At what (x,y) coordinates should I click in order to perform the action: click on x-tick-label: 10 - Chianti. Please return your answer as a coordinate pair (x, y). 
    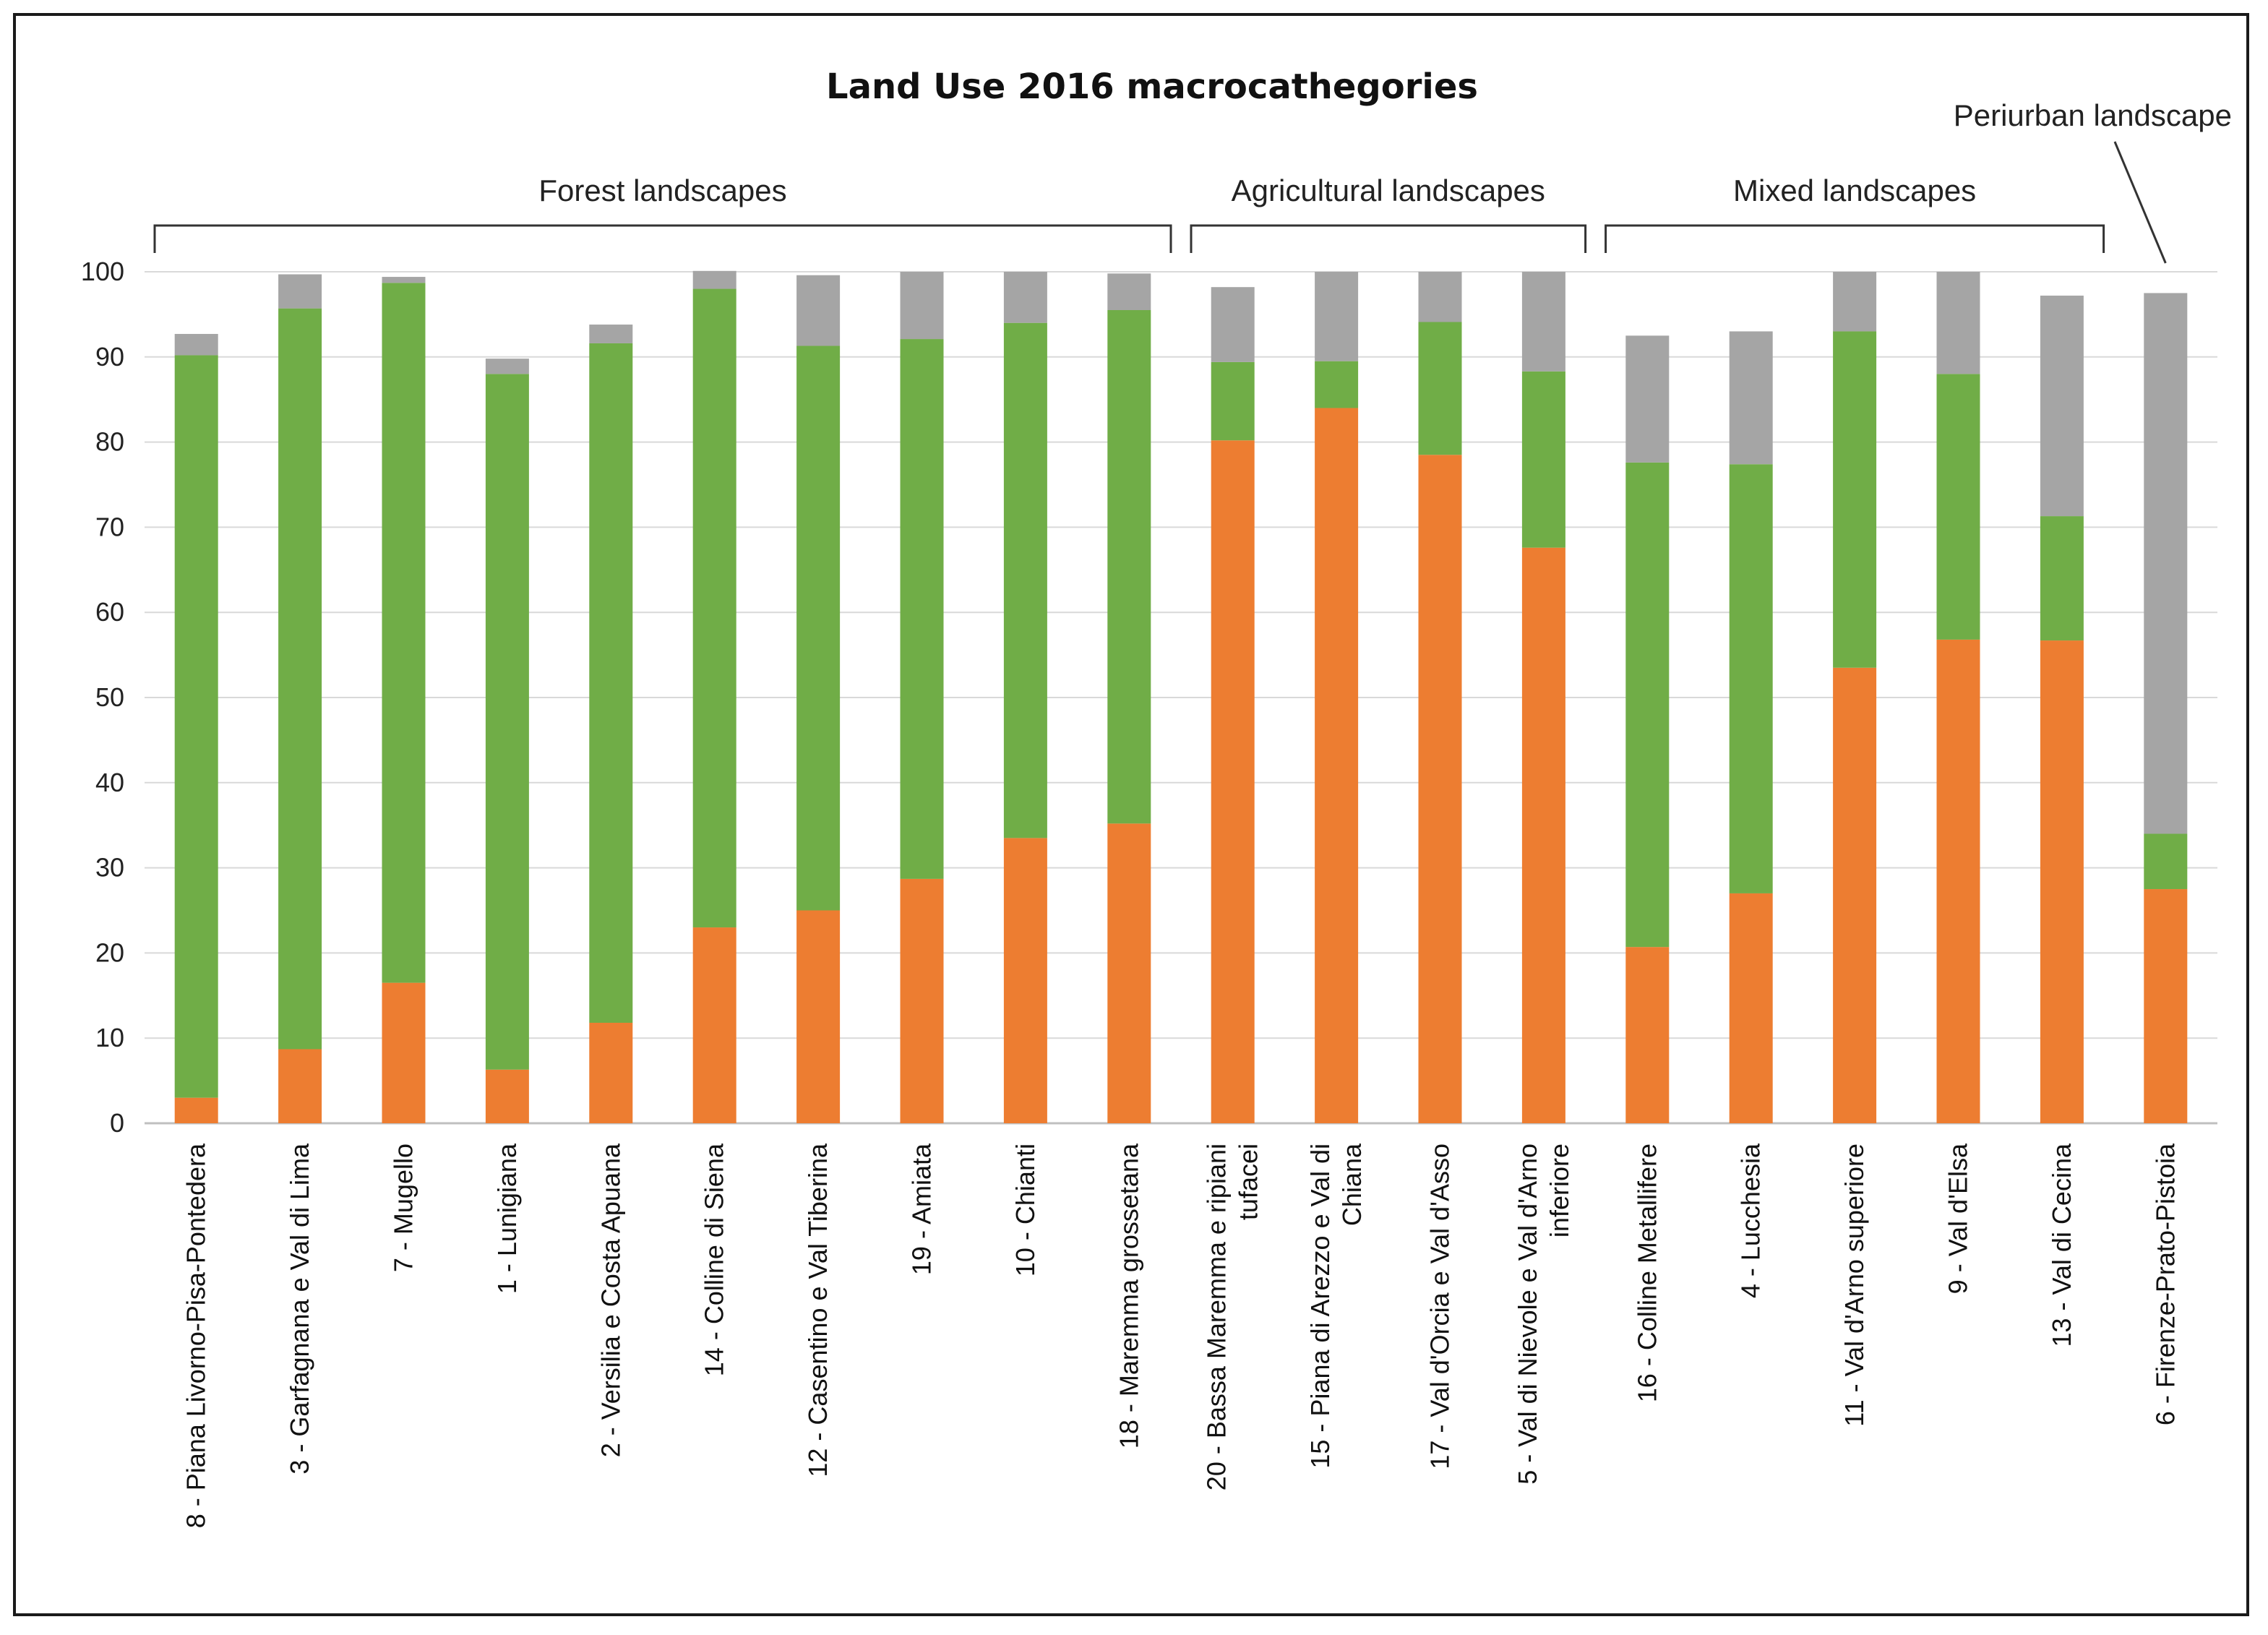
    Looking at the image, I should click on (1025, 1209).